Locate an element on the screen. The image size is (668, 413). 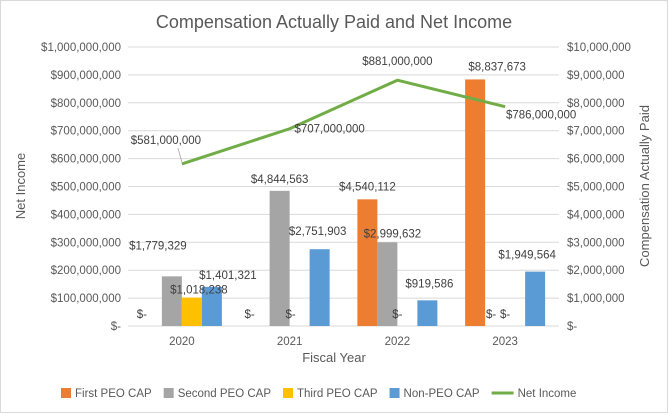
left-tick-label: $1,000,000,000 is located at coordinates (81, 48).